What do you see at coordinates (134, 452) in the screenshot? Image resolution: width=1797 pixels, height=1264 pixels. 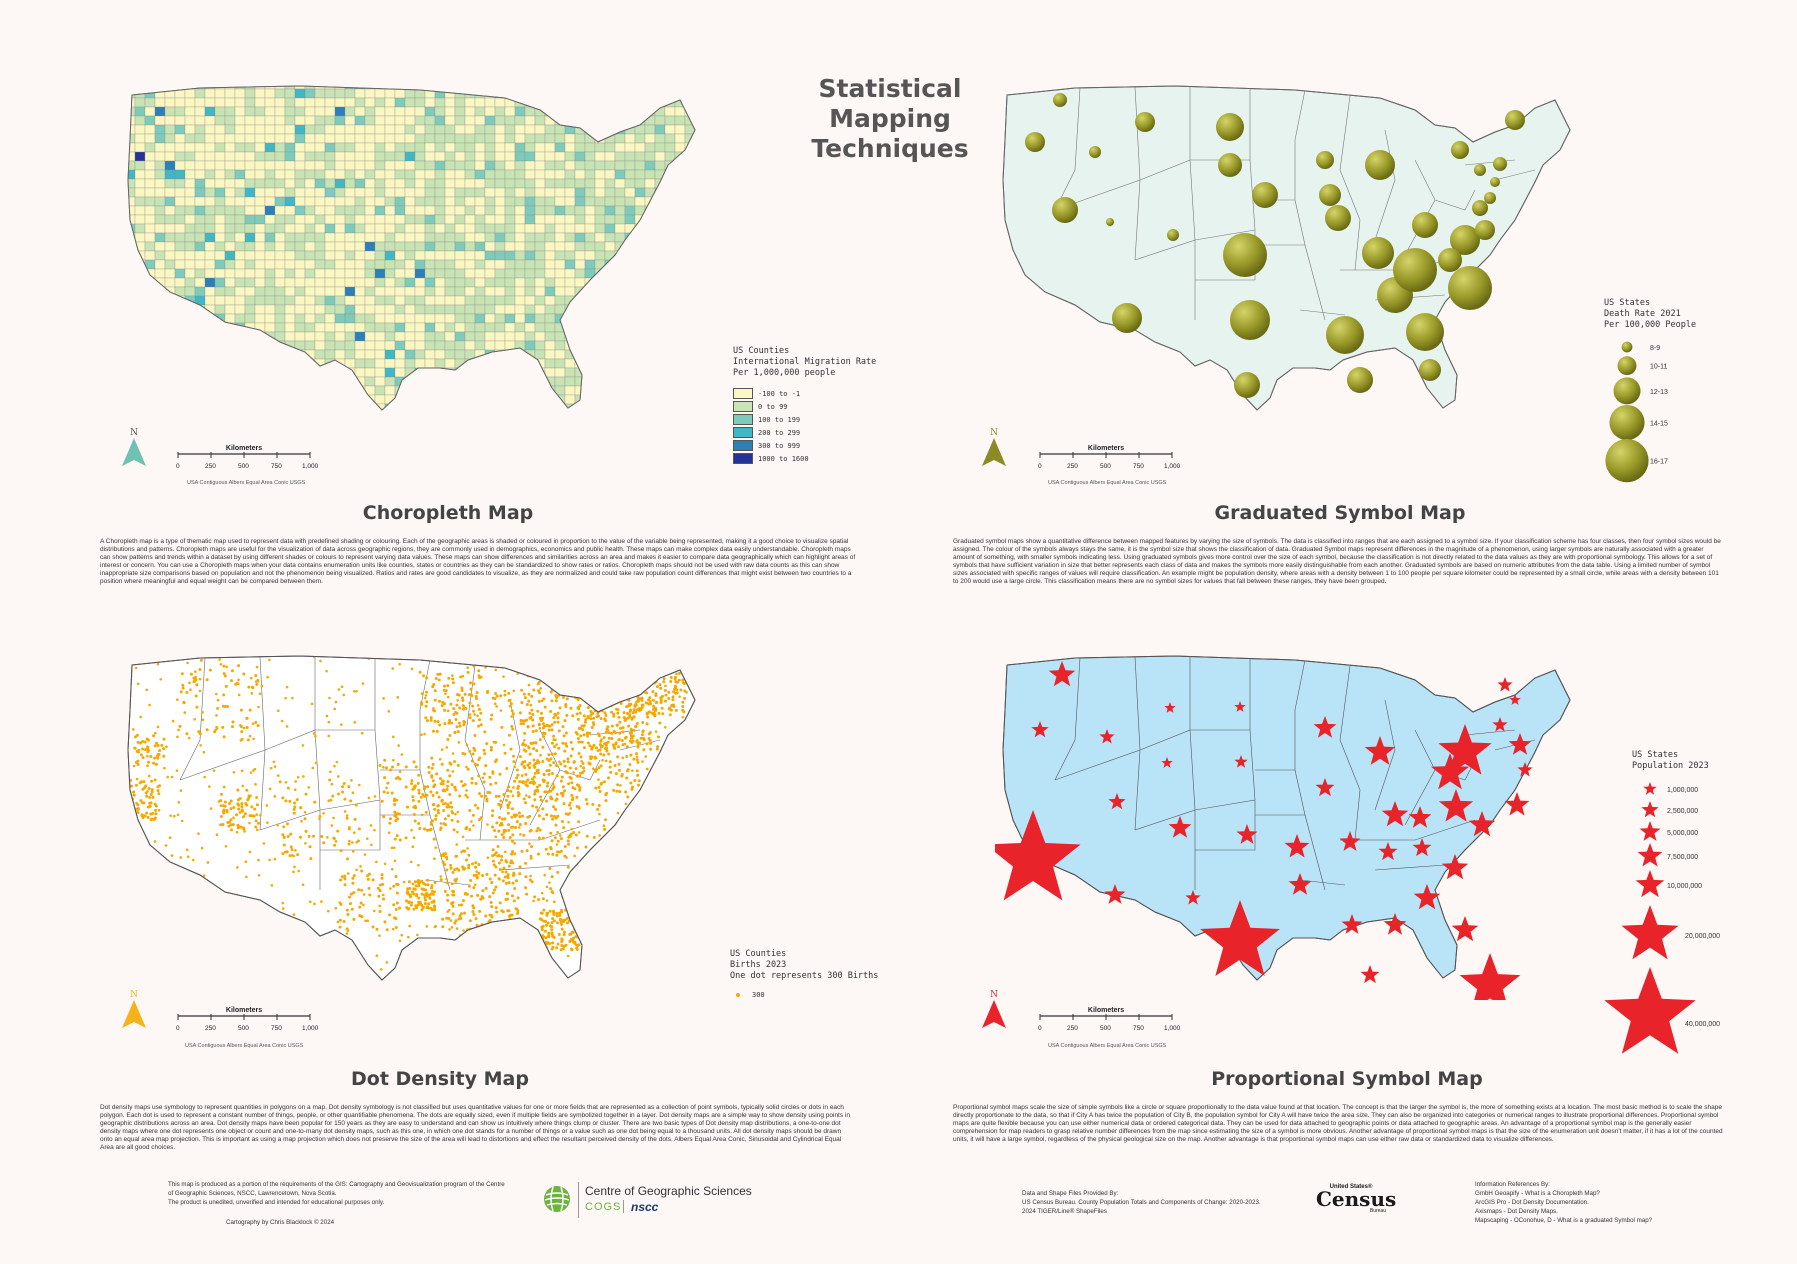 I see `north-arrow-icon` at bounding box center [134, 452].